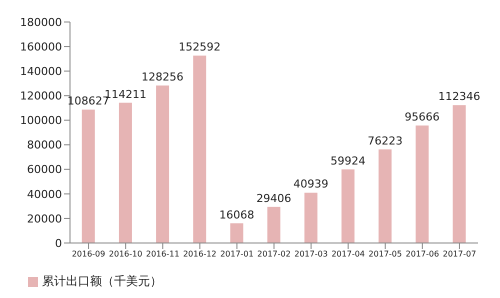  I want to click on x-tick-label: 2017-06, so click(423, 254).